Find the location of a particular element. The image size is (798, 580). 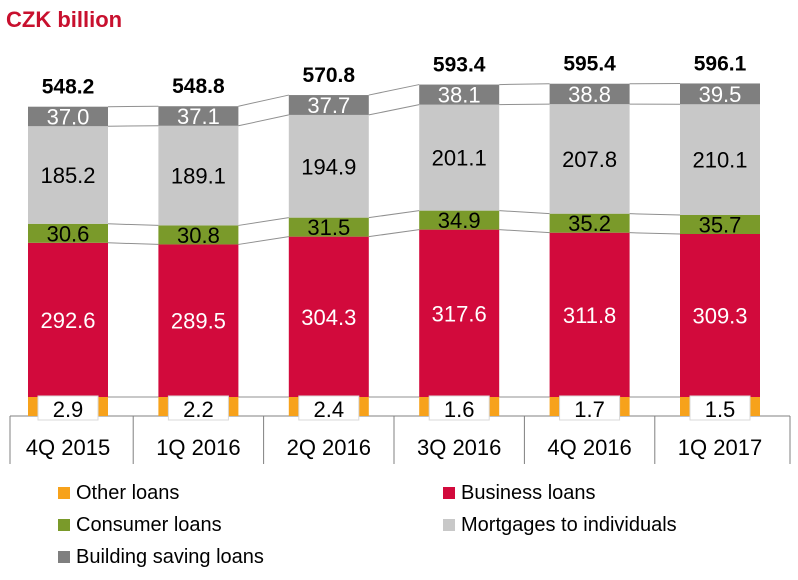

total-label-4q-2015: 548.2 is located at coordinates (68, 87).